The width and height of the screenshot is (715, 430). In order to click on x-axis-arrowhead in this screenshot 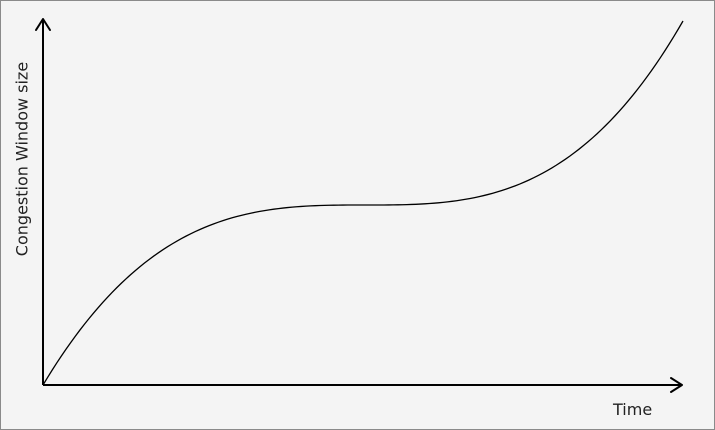, I will do `click(676, 385)`.